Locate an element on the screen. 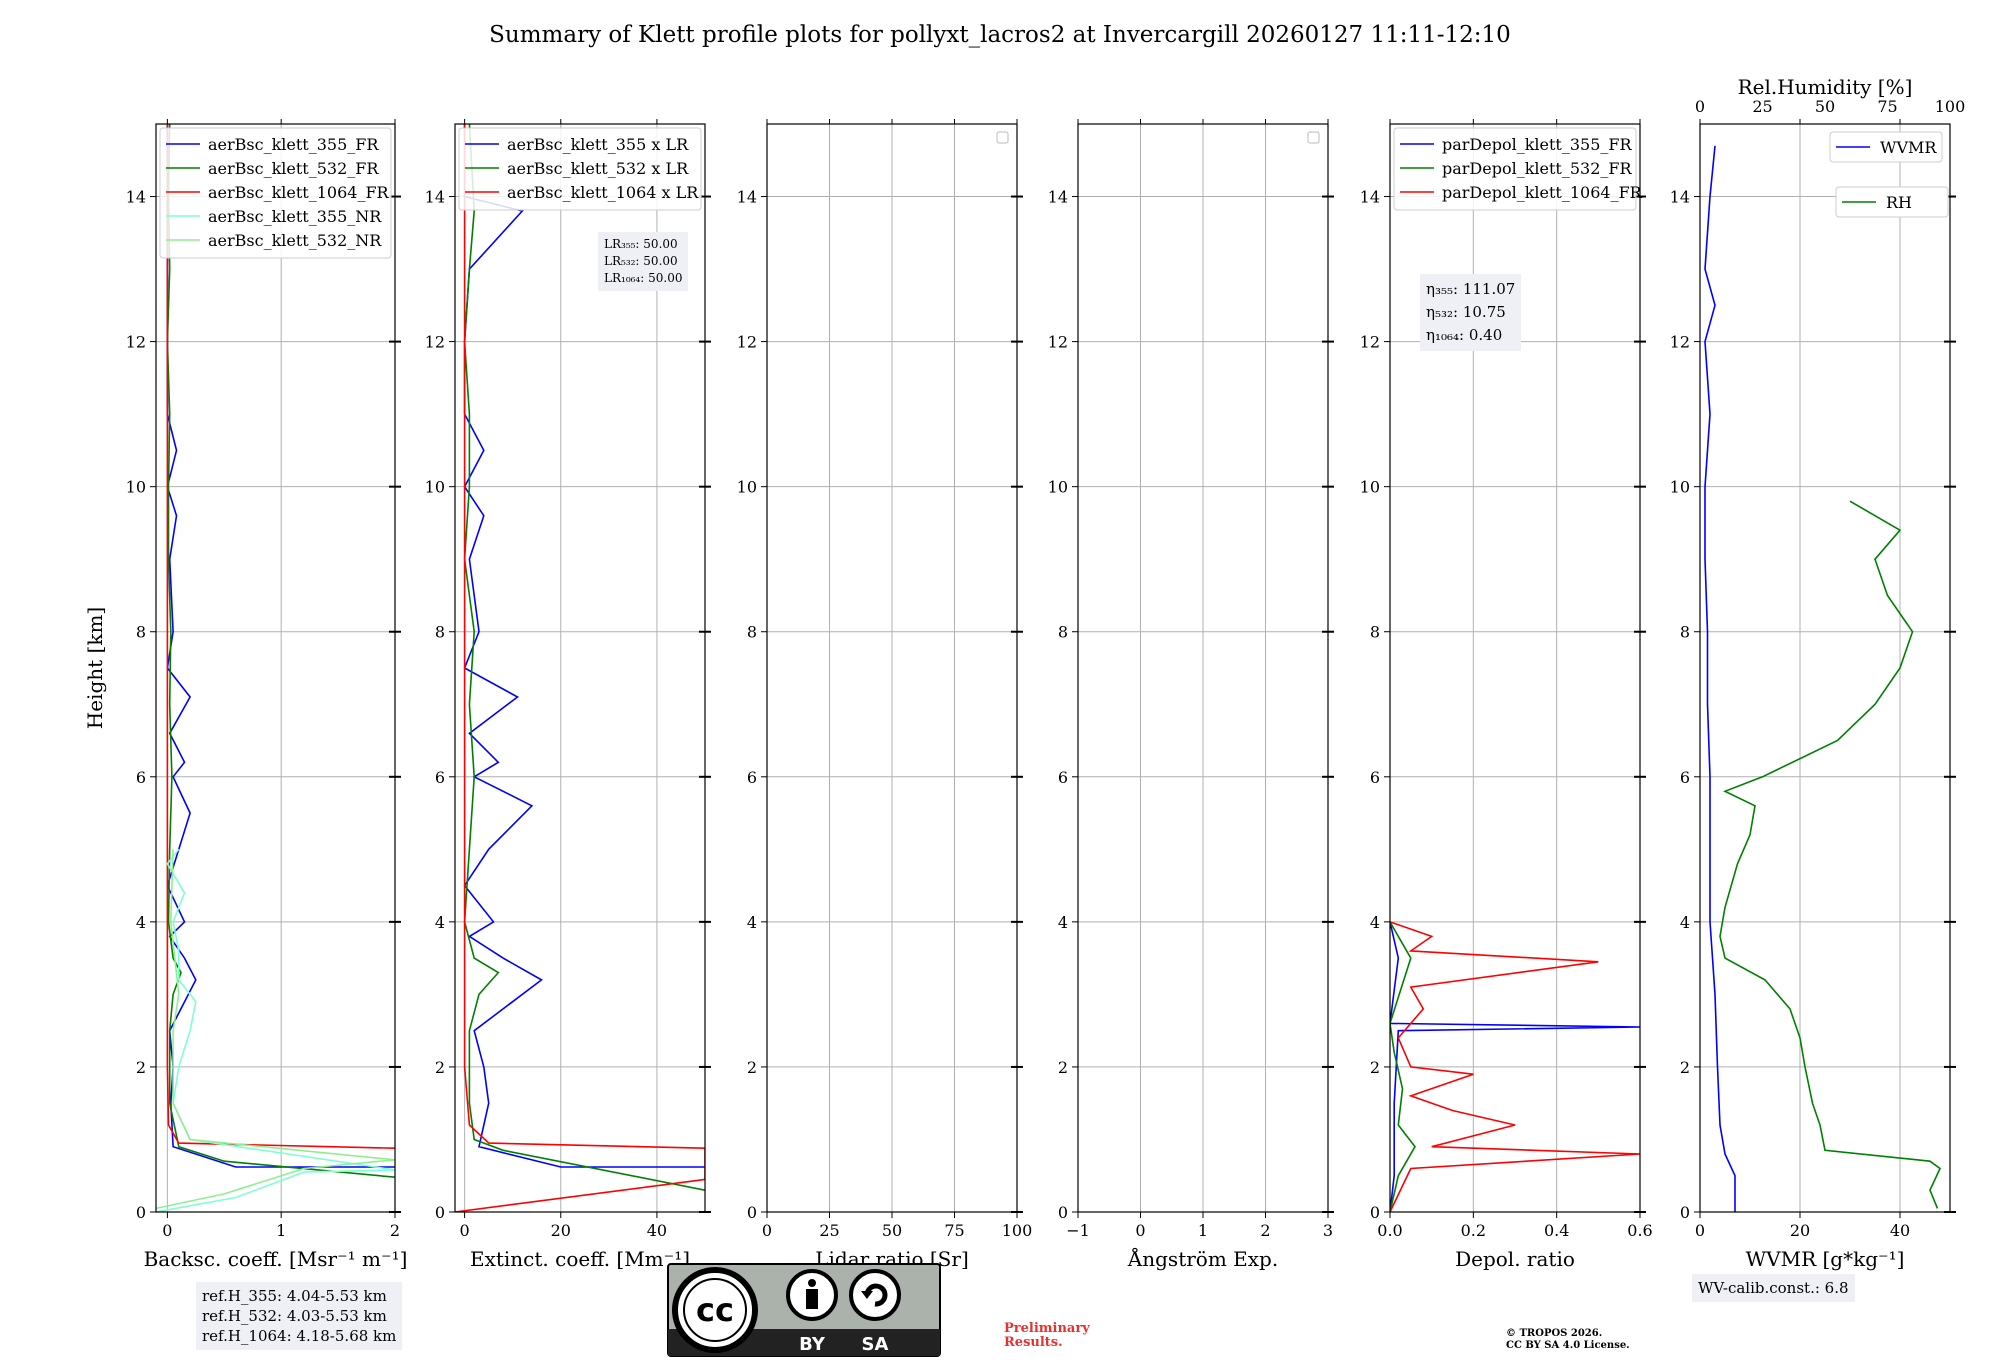  cc-text: cc is located at coordinates (715, 1310).